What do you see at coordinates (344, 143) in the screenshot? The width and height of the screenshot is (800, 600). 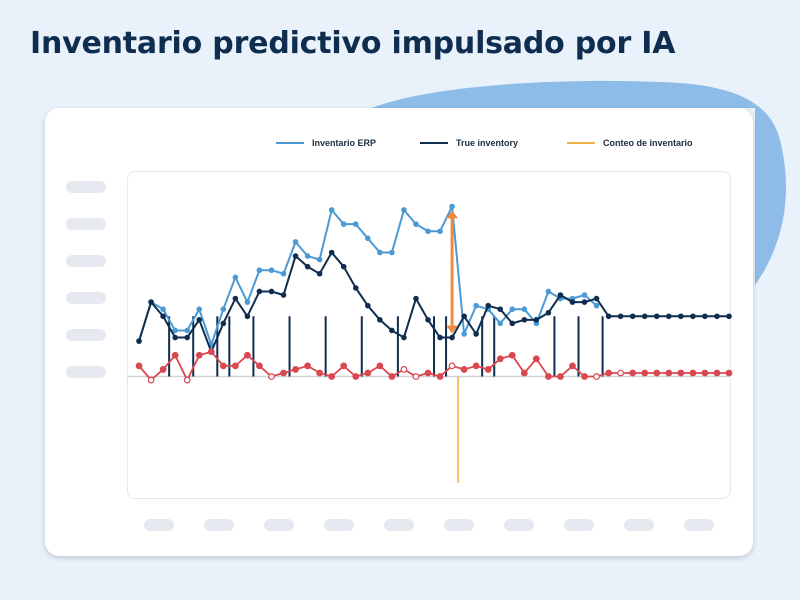 I see `legend-label-erp: Inventario ERP` at bounding box center [344, 143].